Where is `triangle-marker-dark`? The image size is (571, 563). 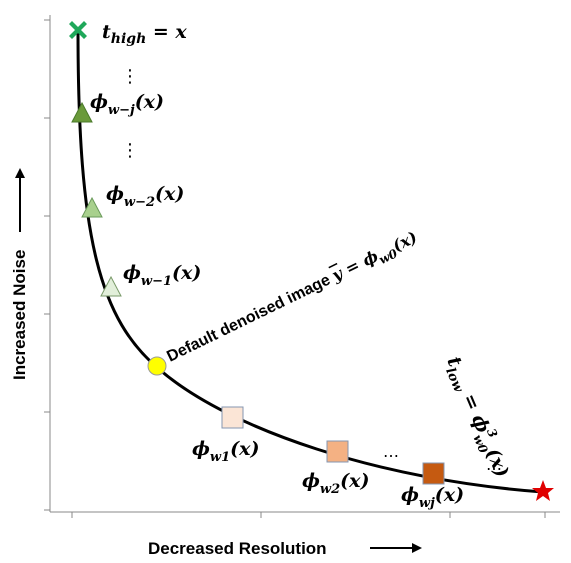 triangle-marker-dark is located at coordinates (82, 112).